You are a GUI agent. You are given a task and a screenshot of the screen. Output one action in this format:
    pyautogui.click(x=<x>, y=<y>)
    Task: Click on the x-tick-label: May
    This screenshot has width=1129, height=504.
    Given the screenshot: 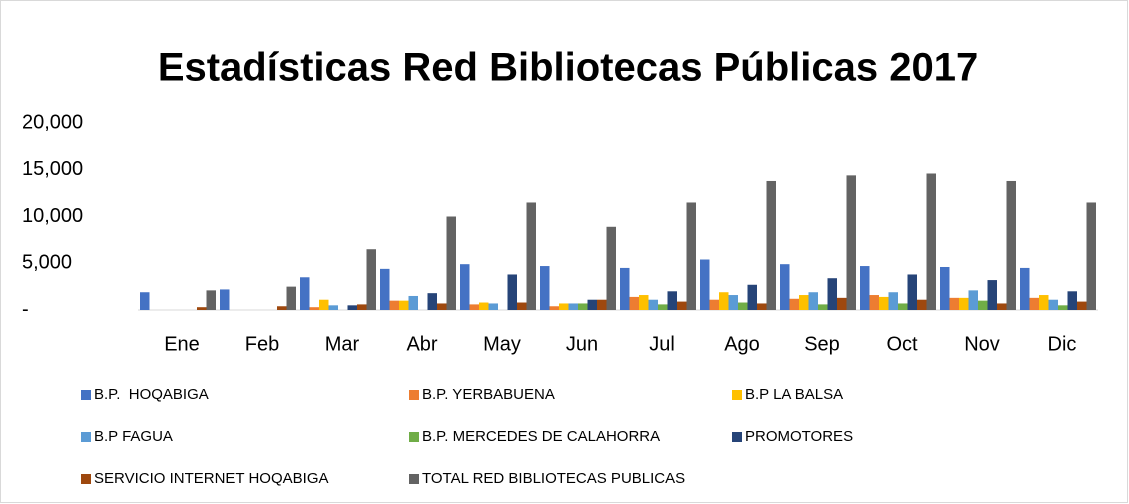 What is the action you would take?
    pyautogui.click(x=502, y=344)
    